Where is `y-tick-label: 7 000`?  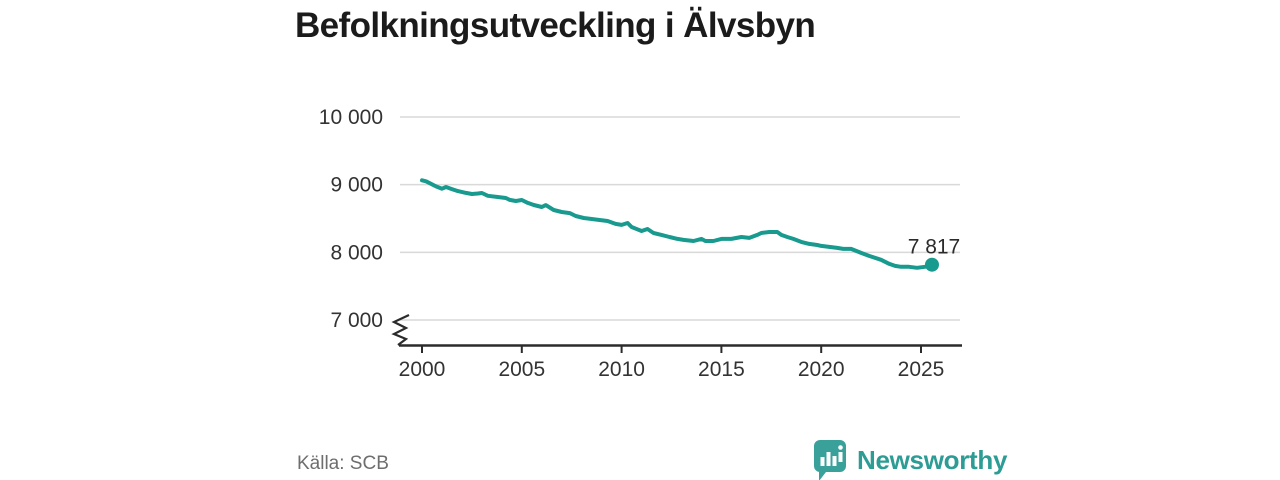
y-tick-label: 7 000 is located at coordinates (356, 320).